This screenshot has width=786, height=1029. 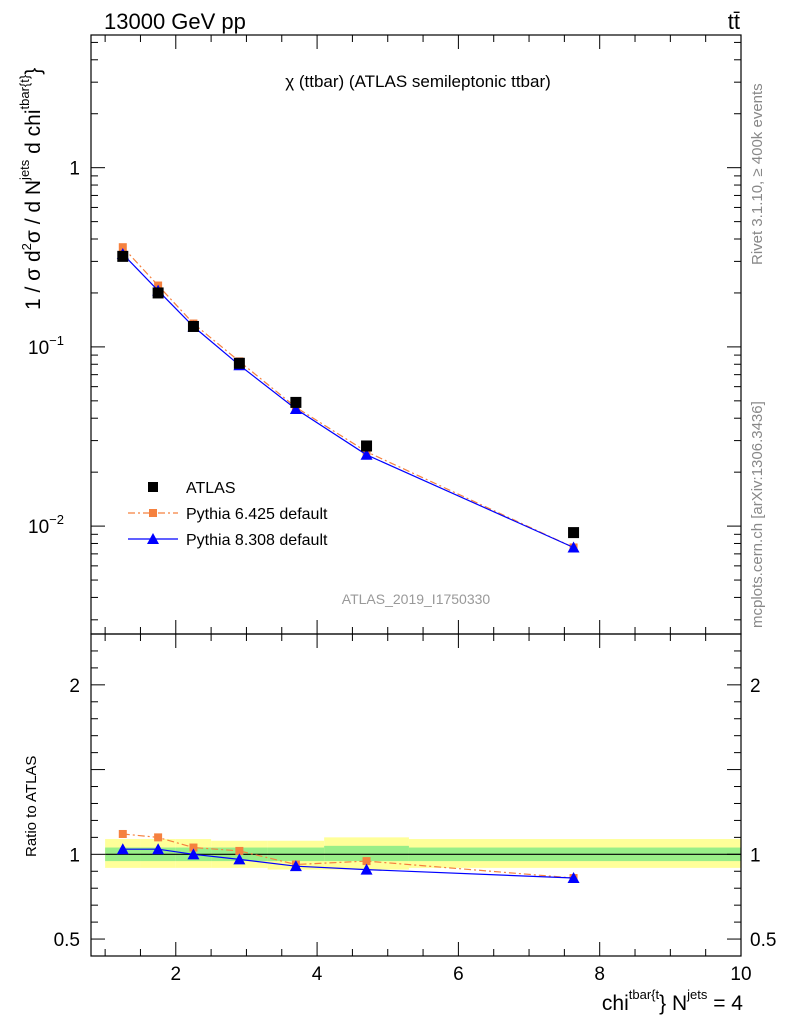 What do you see at coordinates (418, 81) in the screenshot?
I see `main-title: χ (ttbar) (ATLAS semileptonic ttbar)` at bounding box center [418, 81].